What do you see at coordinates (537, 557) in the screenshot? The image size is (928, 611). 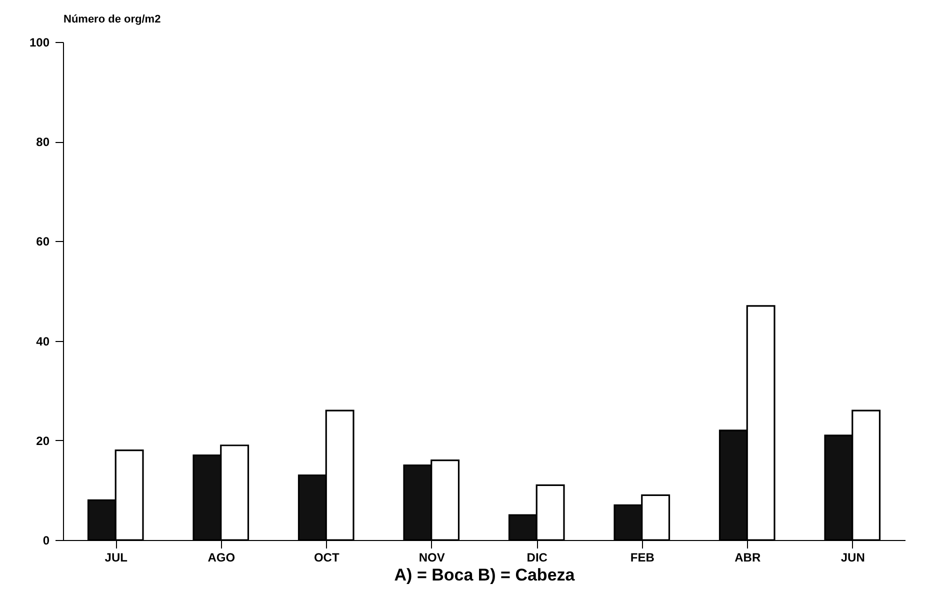 I see `x-tick-label: DIC` at bounding box center [537, 557].